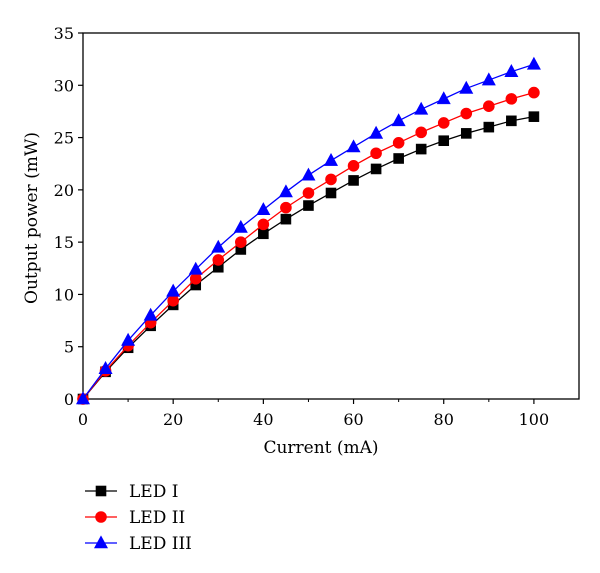  Describe the element at coordinates (263, 419) in the screenshot. I see `x-tick-label: 40` at that location.